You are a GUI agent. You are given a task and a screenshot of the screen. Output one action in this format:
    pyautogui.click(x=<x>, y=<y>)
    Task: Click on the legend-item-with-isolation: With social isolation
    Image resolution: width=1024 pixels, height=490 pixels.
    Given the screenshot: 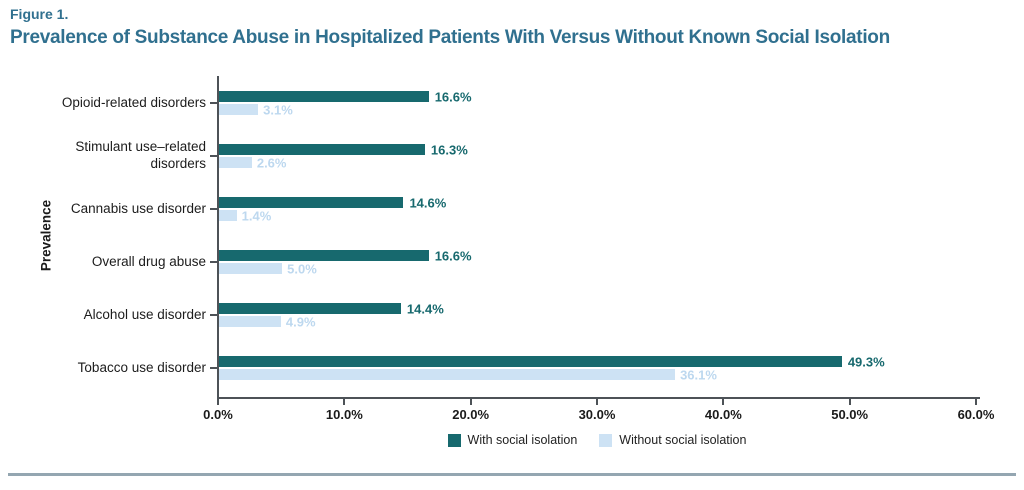 What is the action you would take?
    pyautogui.click(x=512, y=440)
    